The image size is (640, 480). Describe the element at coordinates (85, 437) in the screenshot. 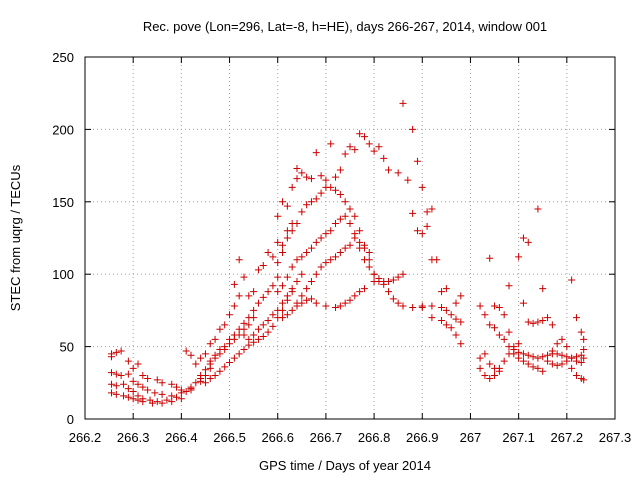

I see `x-tick-label: 266.2` at that location.